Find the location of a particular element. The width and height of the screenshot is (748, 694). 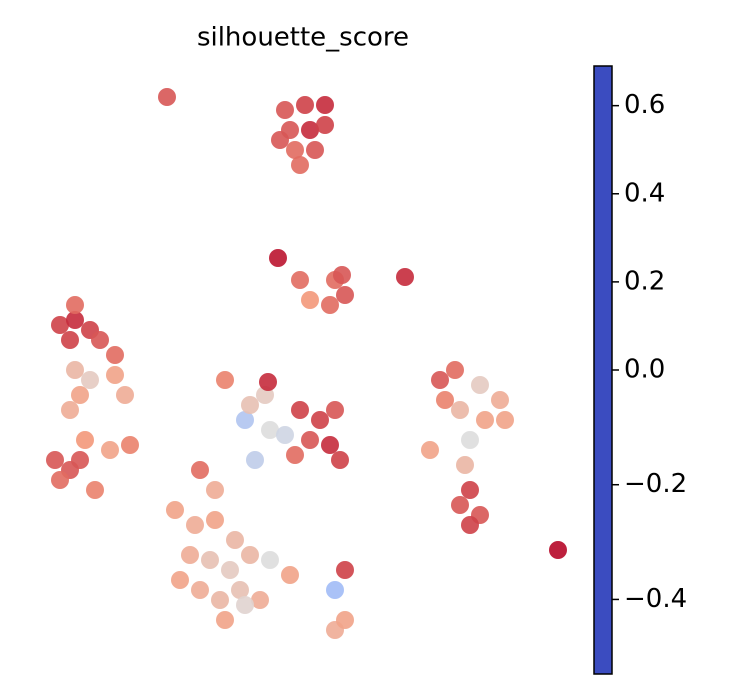

chart-title: silhouette_score is located at coordinates (303, 38).